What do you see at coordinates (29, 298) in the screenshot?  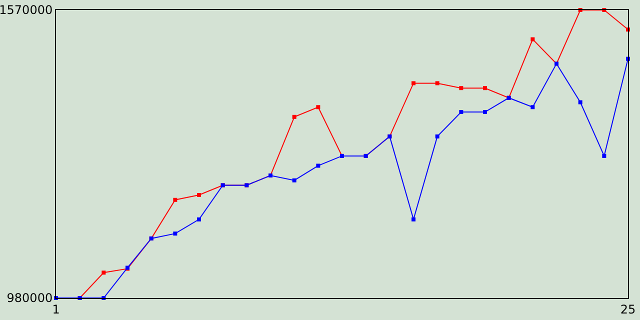 I see `y-tick-label: 980000` at bounding box center [29, 298].